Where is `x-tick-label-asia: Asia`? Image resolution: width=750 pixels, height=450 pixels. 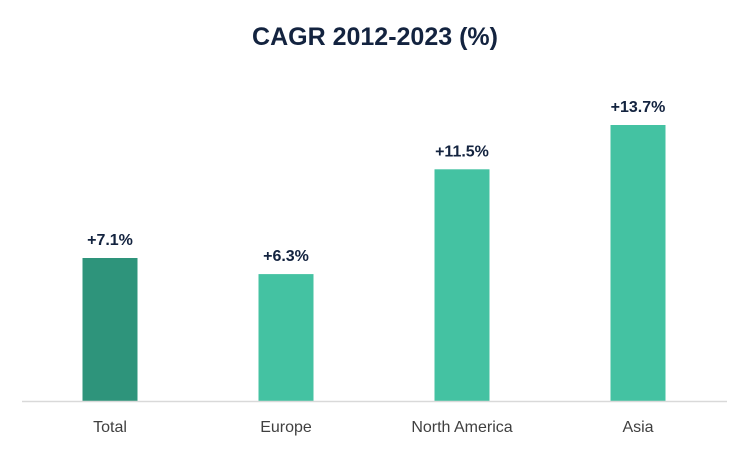 x-tick-label-asia: Asia is located at coordinates (637, 427).